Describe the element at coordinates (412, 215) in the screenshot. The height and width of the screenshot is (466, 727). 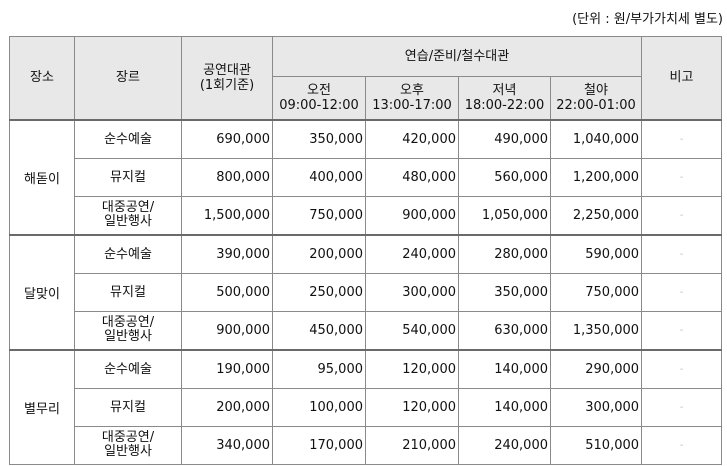
I see `fee-afternoon: 900,000` at that location.